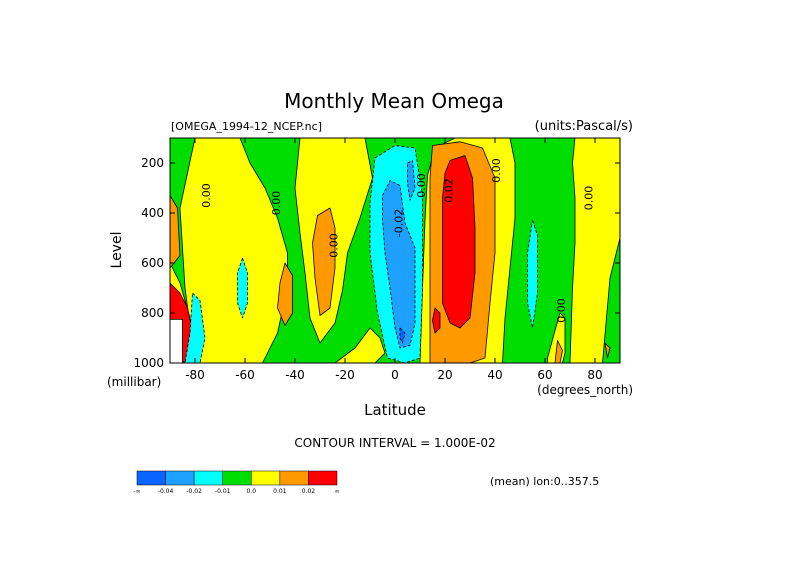  What do you see at coordinates (394, 101) in the screenshot?
I see `chart-title: Monthly Mean Omega` at bounding box center [394, 101].